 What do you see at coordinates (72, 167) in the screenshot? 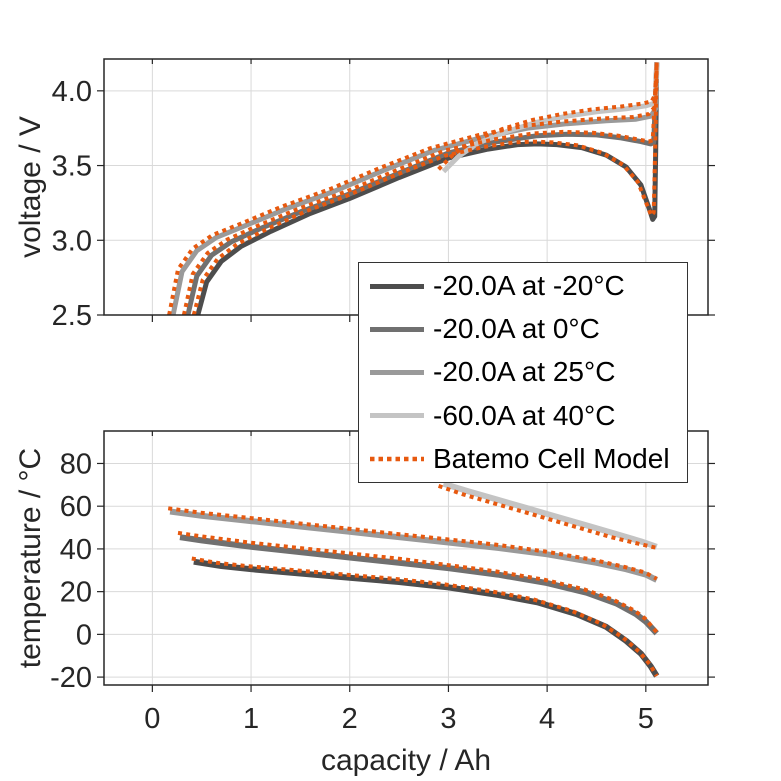
I see `y-tick-label: 3.5` at bounding box center [72, 167].